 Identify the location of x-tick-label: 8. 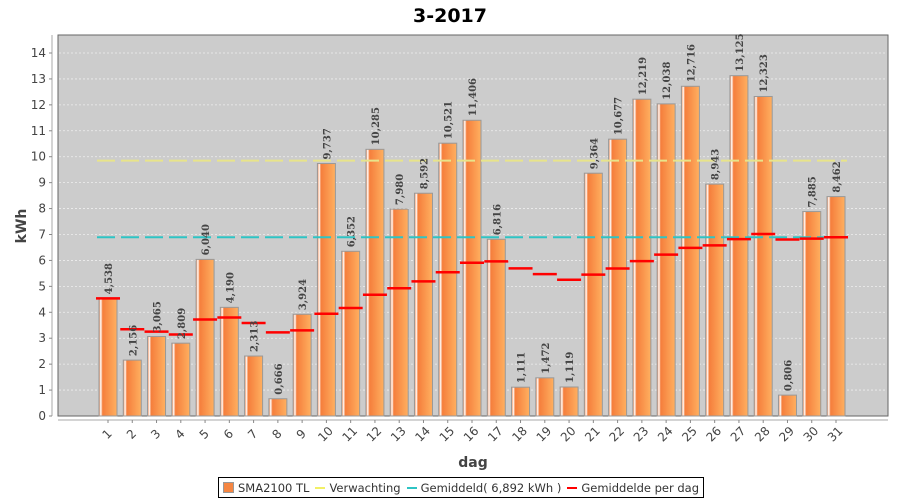
(276, 434).